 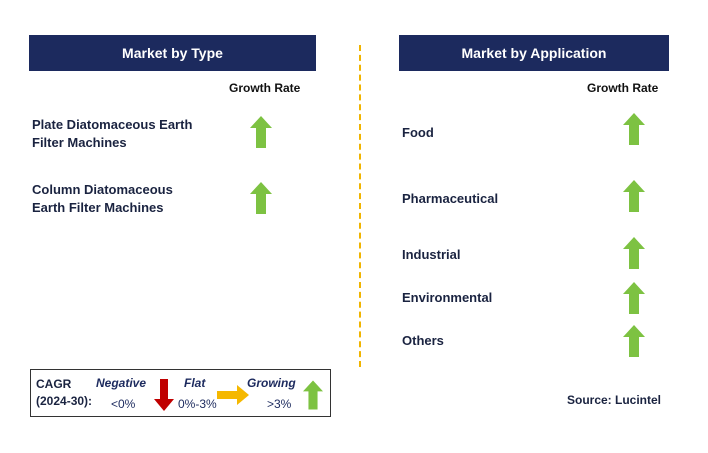 I want to click on type-item-plate-line2: Filter Machines, so click(x=79, y=142).